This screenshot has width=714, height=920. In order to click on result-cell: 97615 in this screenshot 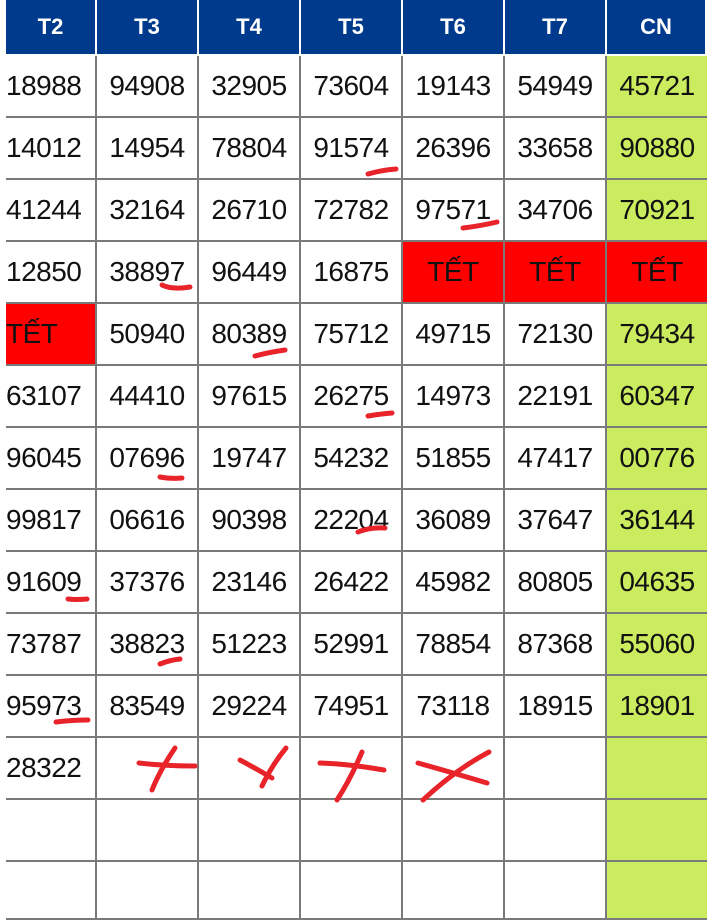, I will do `click(250, 397)`.